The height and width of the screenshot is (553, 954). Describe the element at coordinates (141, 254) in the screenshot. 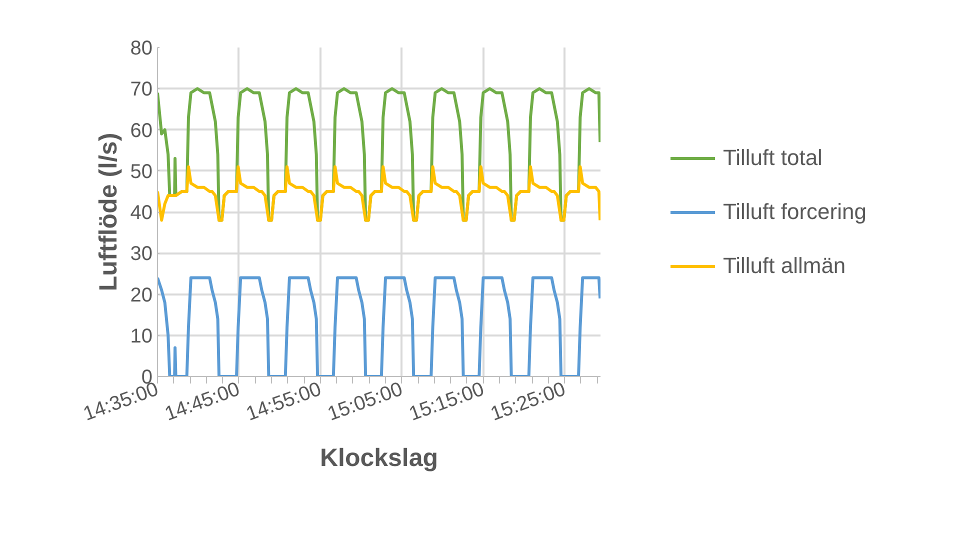

I see `y-tick-label: 30` at that location.